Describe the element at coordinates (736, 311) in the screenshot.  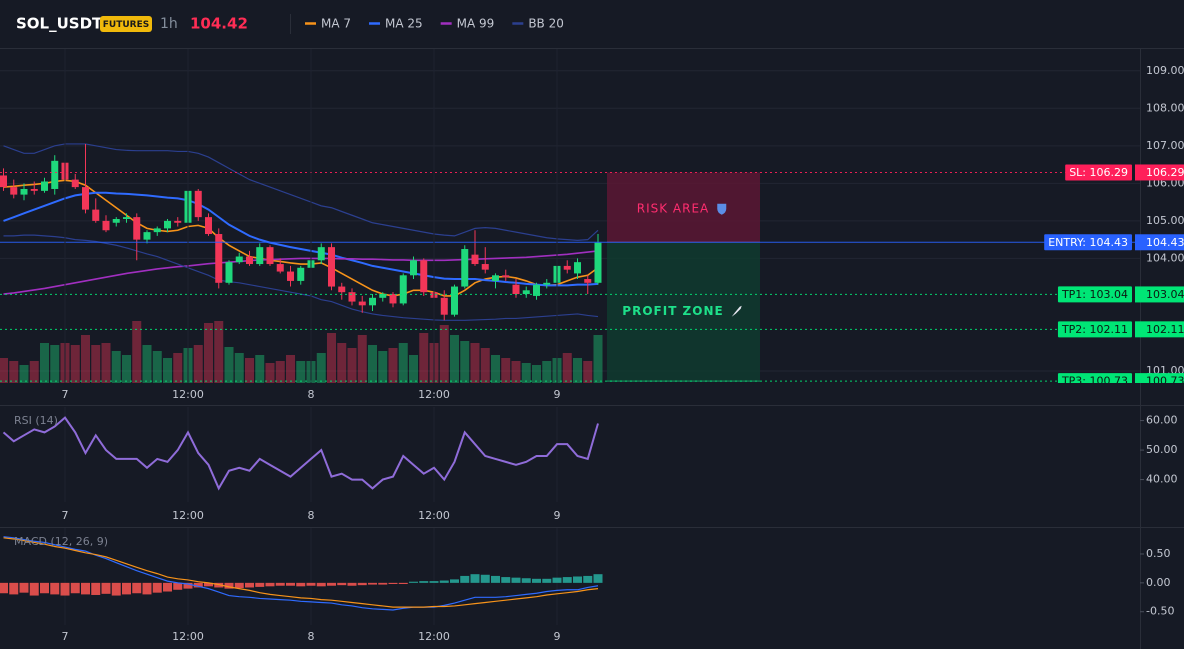
I see `rocket-icon` at that location.